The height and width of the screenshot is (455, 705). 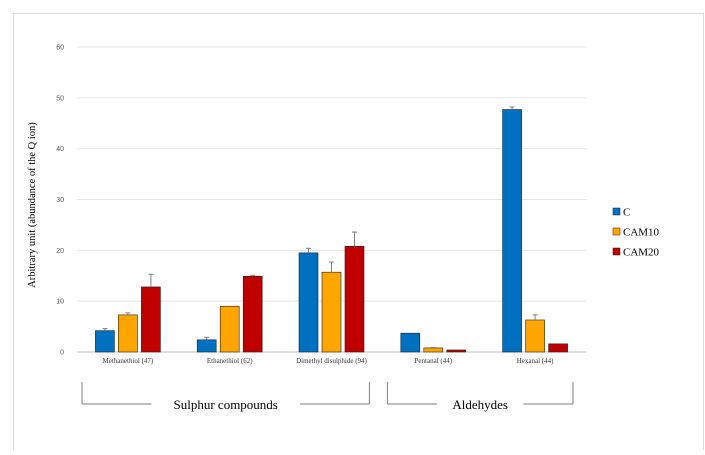 I want to click on y-tick-label: 50, so click(x=60, y=98).